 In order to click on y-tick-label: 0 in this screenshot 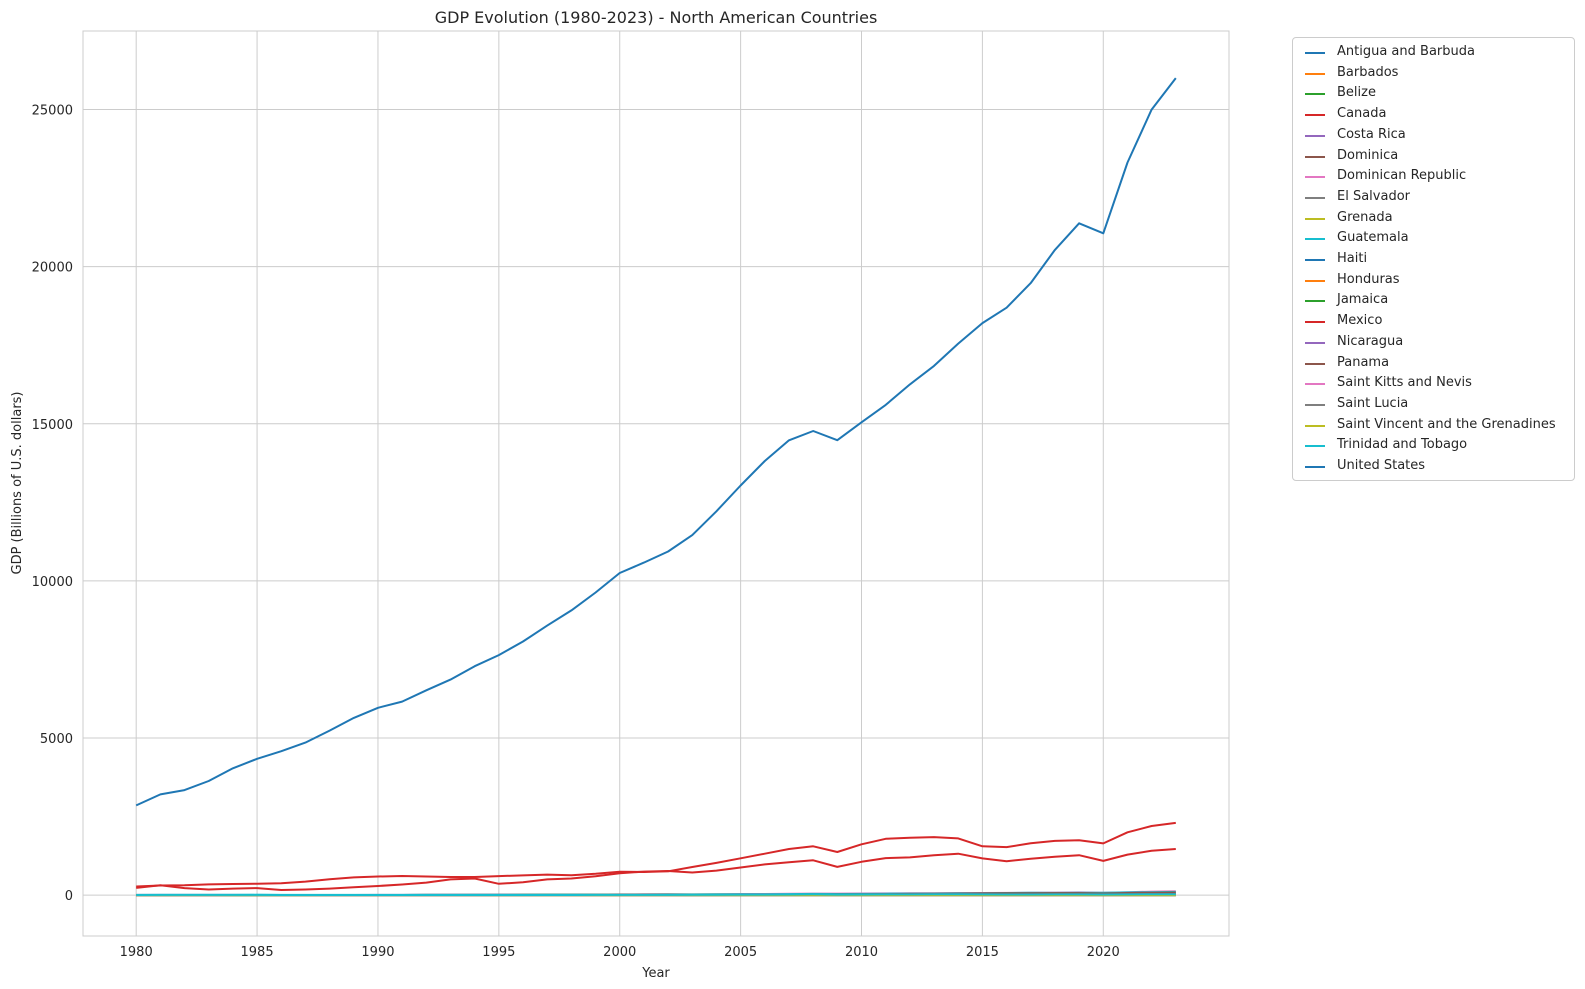, I will do `click(69, 896)`.